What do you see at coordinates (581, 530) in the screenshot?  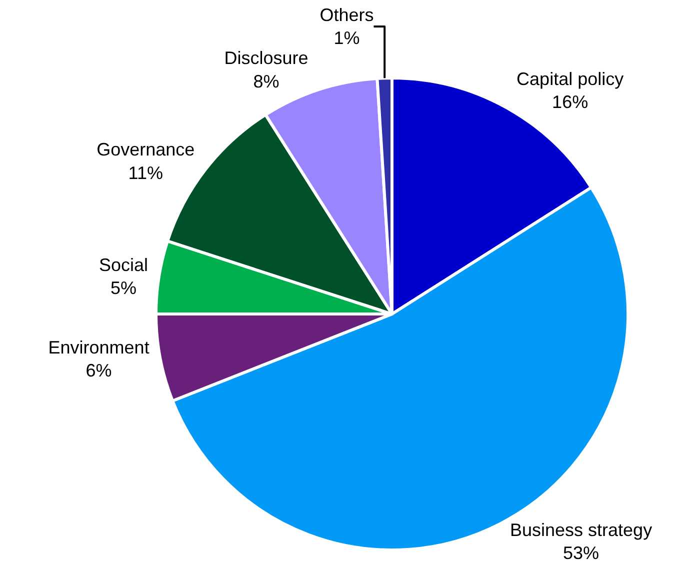 I see `slice-label: Business strategy` at bounding box center [581, 530].